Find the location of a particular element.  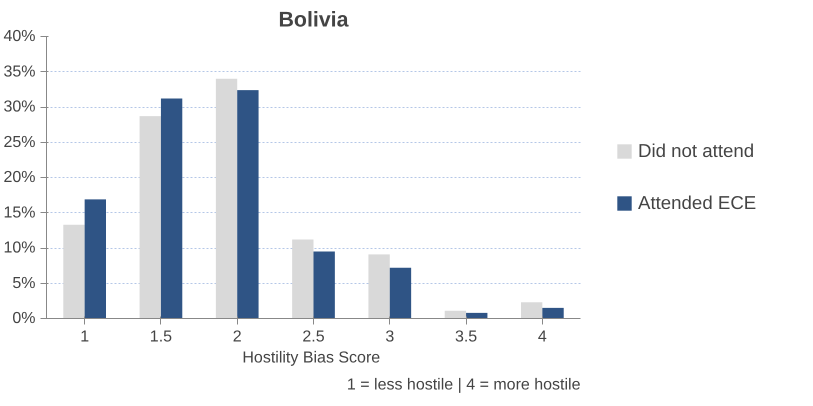

legend-label: Attended ECE is located at coordinates (697, 203).